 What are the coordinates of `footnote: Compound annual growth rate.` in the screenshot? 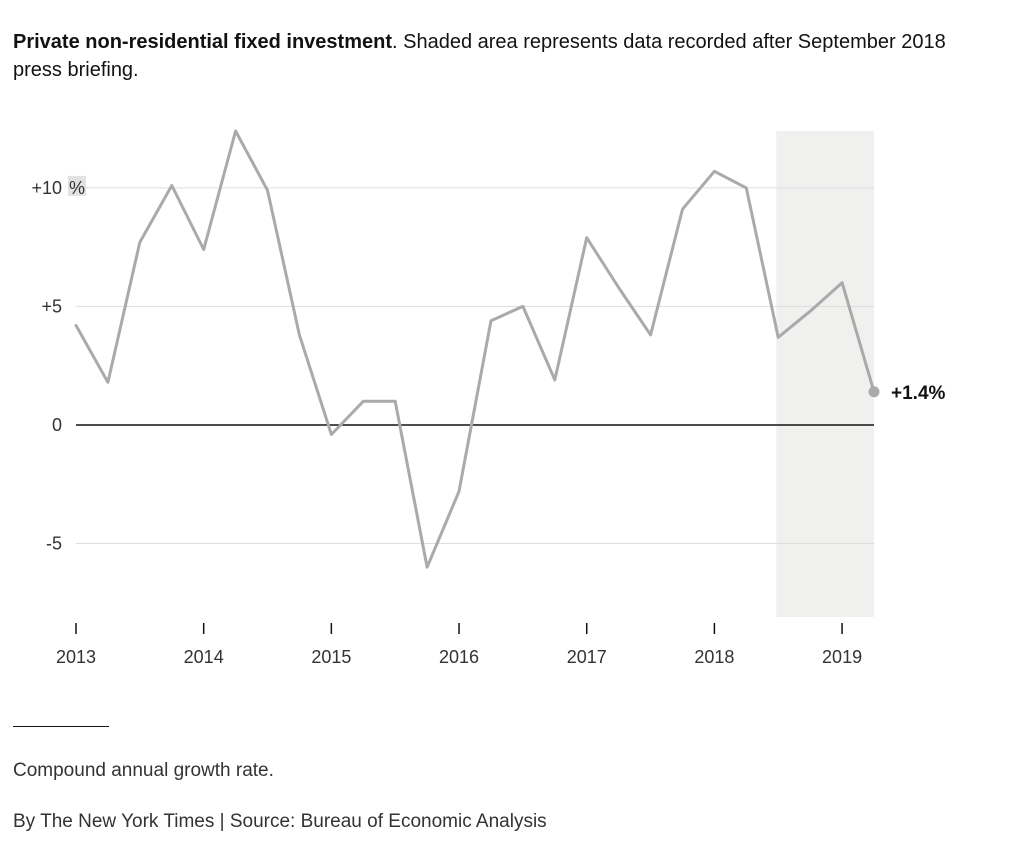 It's located at (143, 770).